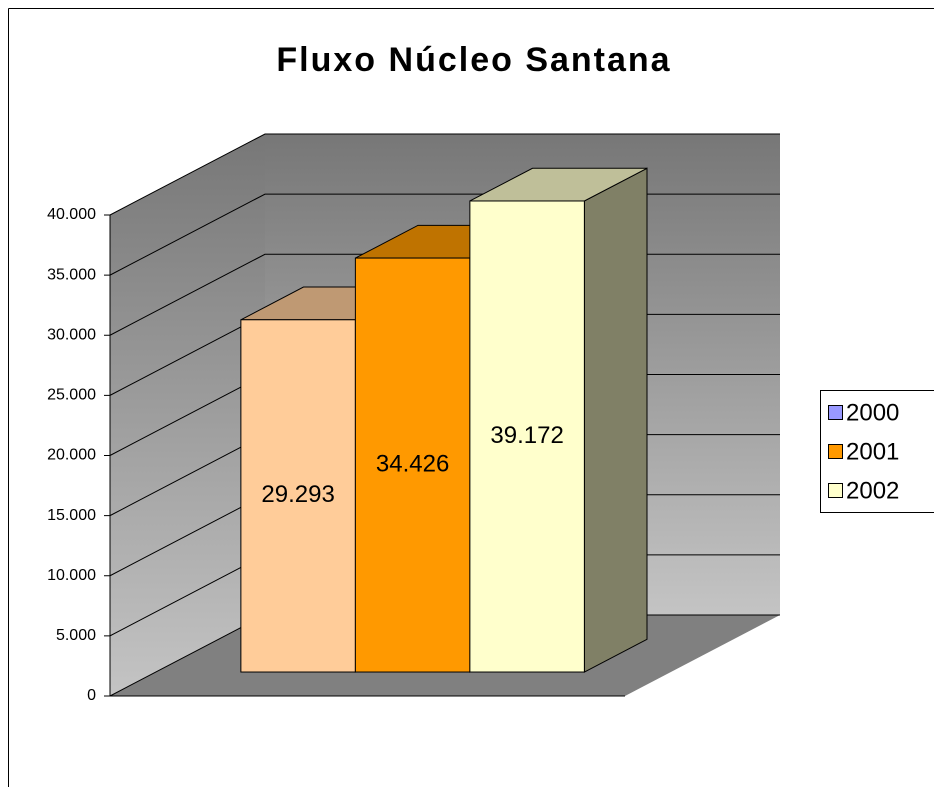  I want to click on y-tick-label: 30.000, so click(71, 334).